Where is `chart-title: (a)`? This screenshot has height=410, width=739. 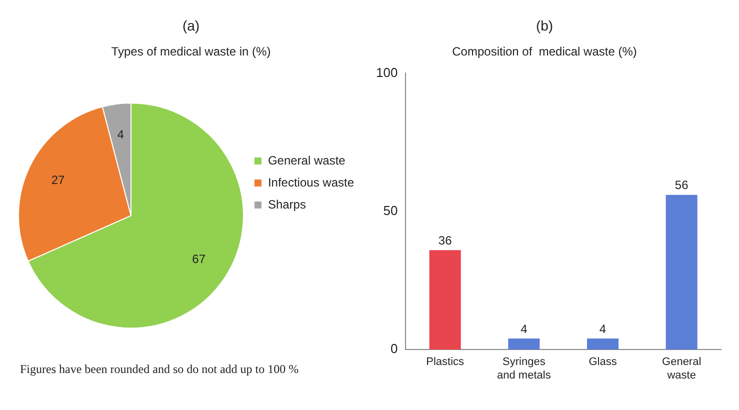 chart-title: (a) is located at coordinates (191, 25).